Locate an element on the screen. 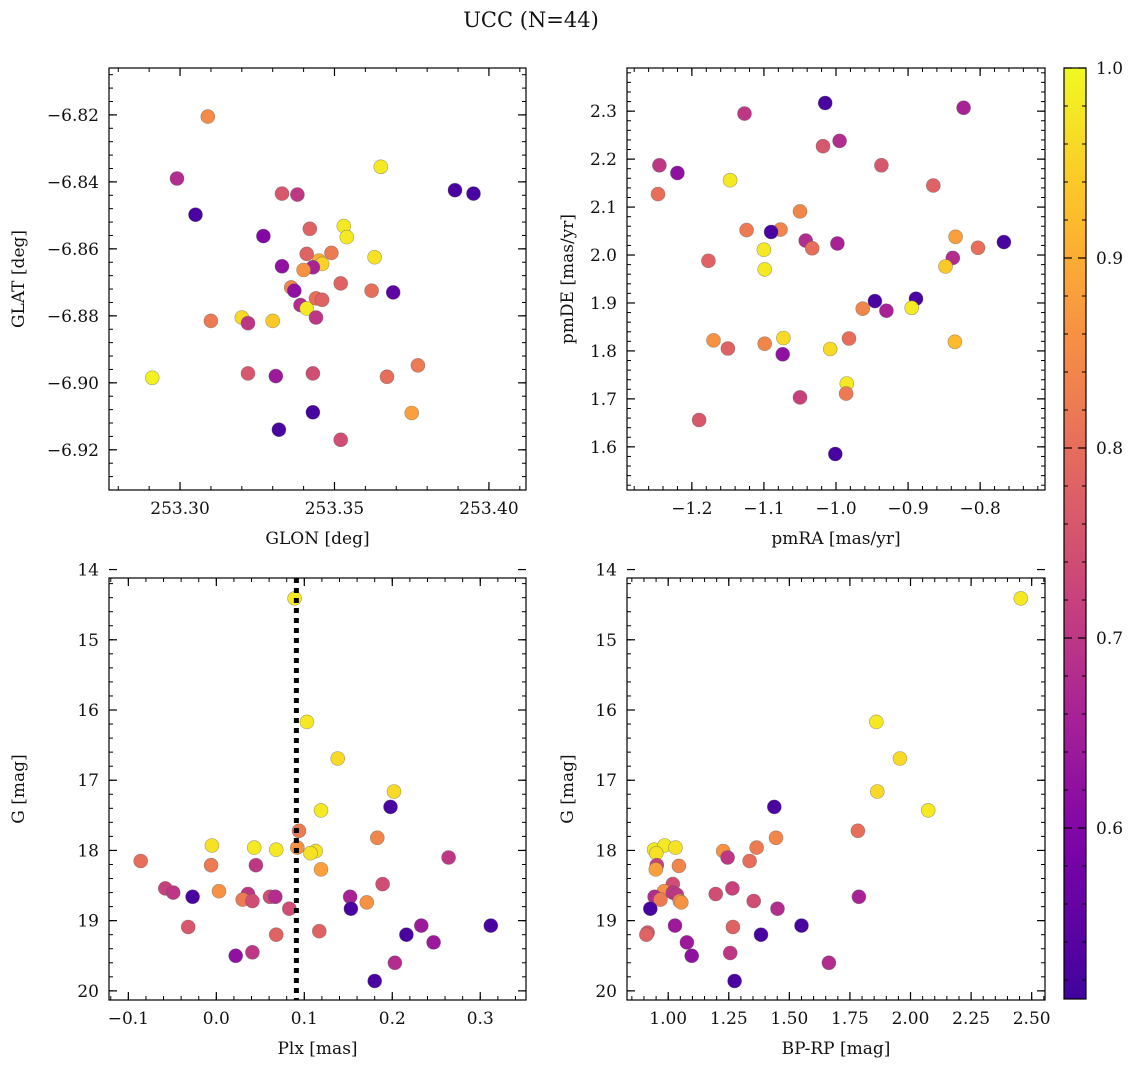  data-points is located at coordinates (834, 790).